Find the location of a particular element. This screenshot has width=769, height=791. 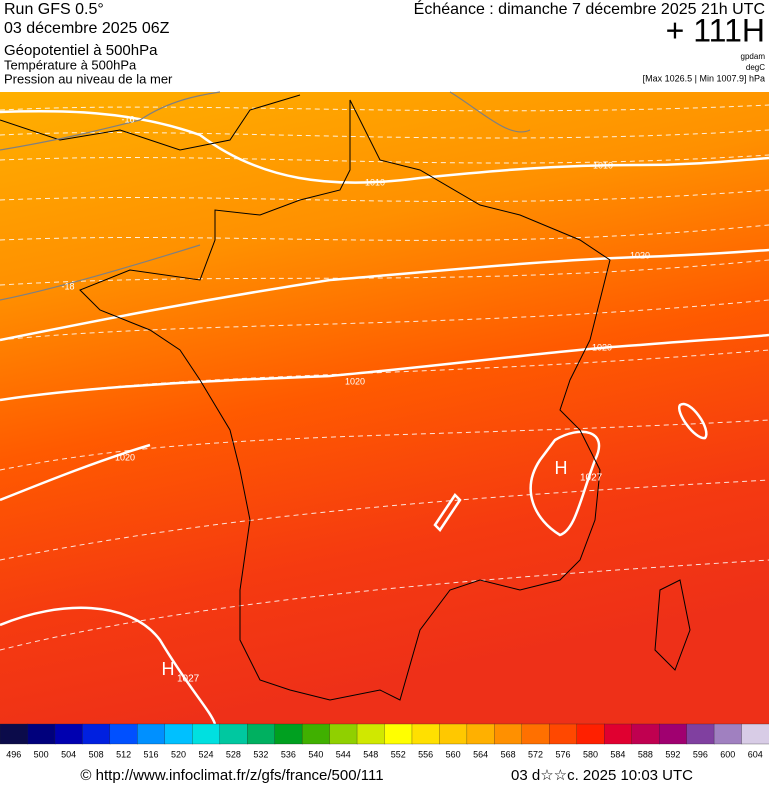

colorbar-label: 516 is located at coordinates (151, 754).